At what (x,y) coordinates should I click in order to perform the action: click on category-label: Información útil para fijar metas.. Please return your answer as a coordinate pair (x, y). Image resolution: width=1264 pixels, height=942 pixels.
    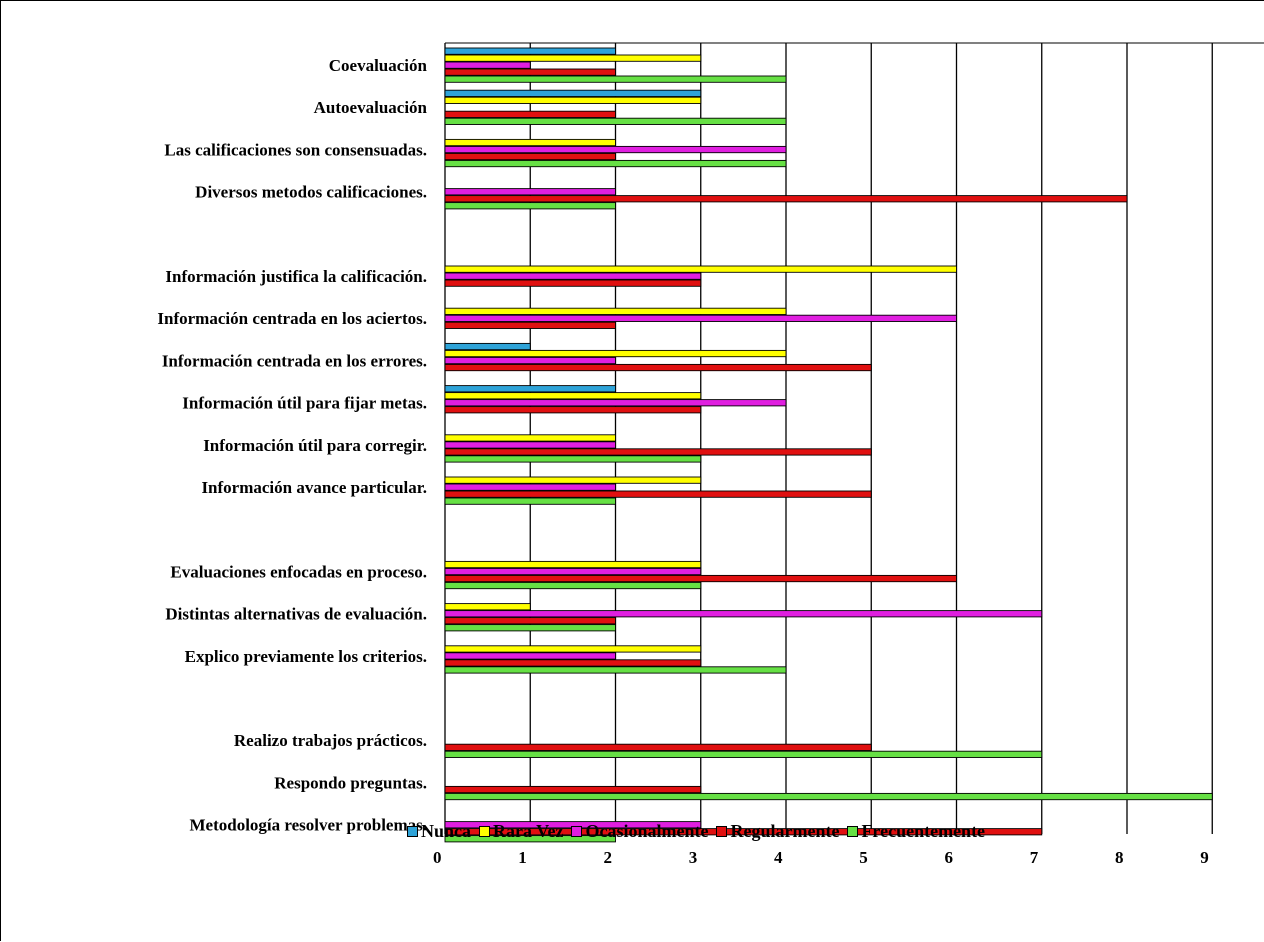
    Looking at the image, I should click on (304, 403).